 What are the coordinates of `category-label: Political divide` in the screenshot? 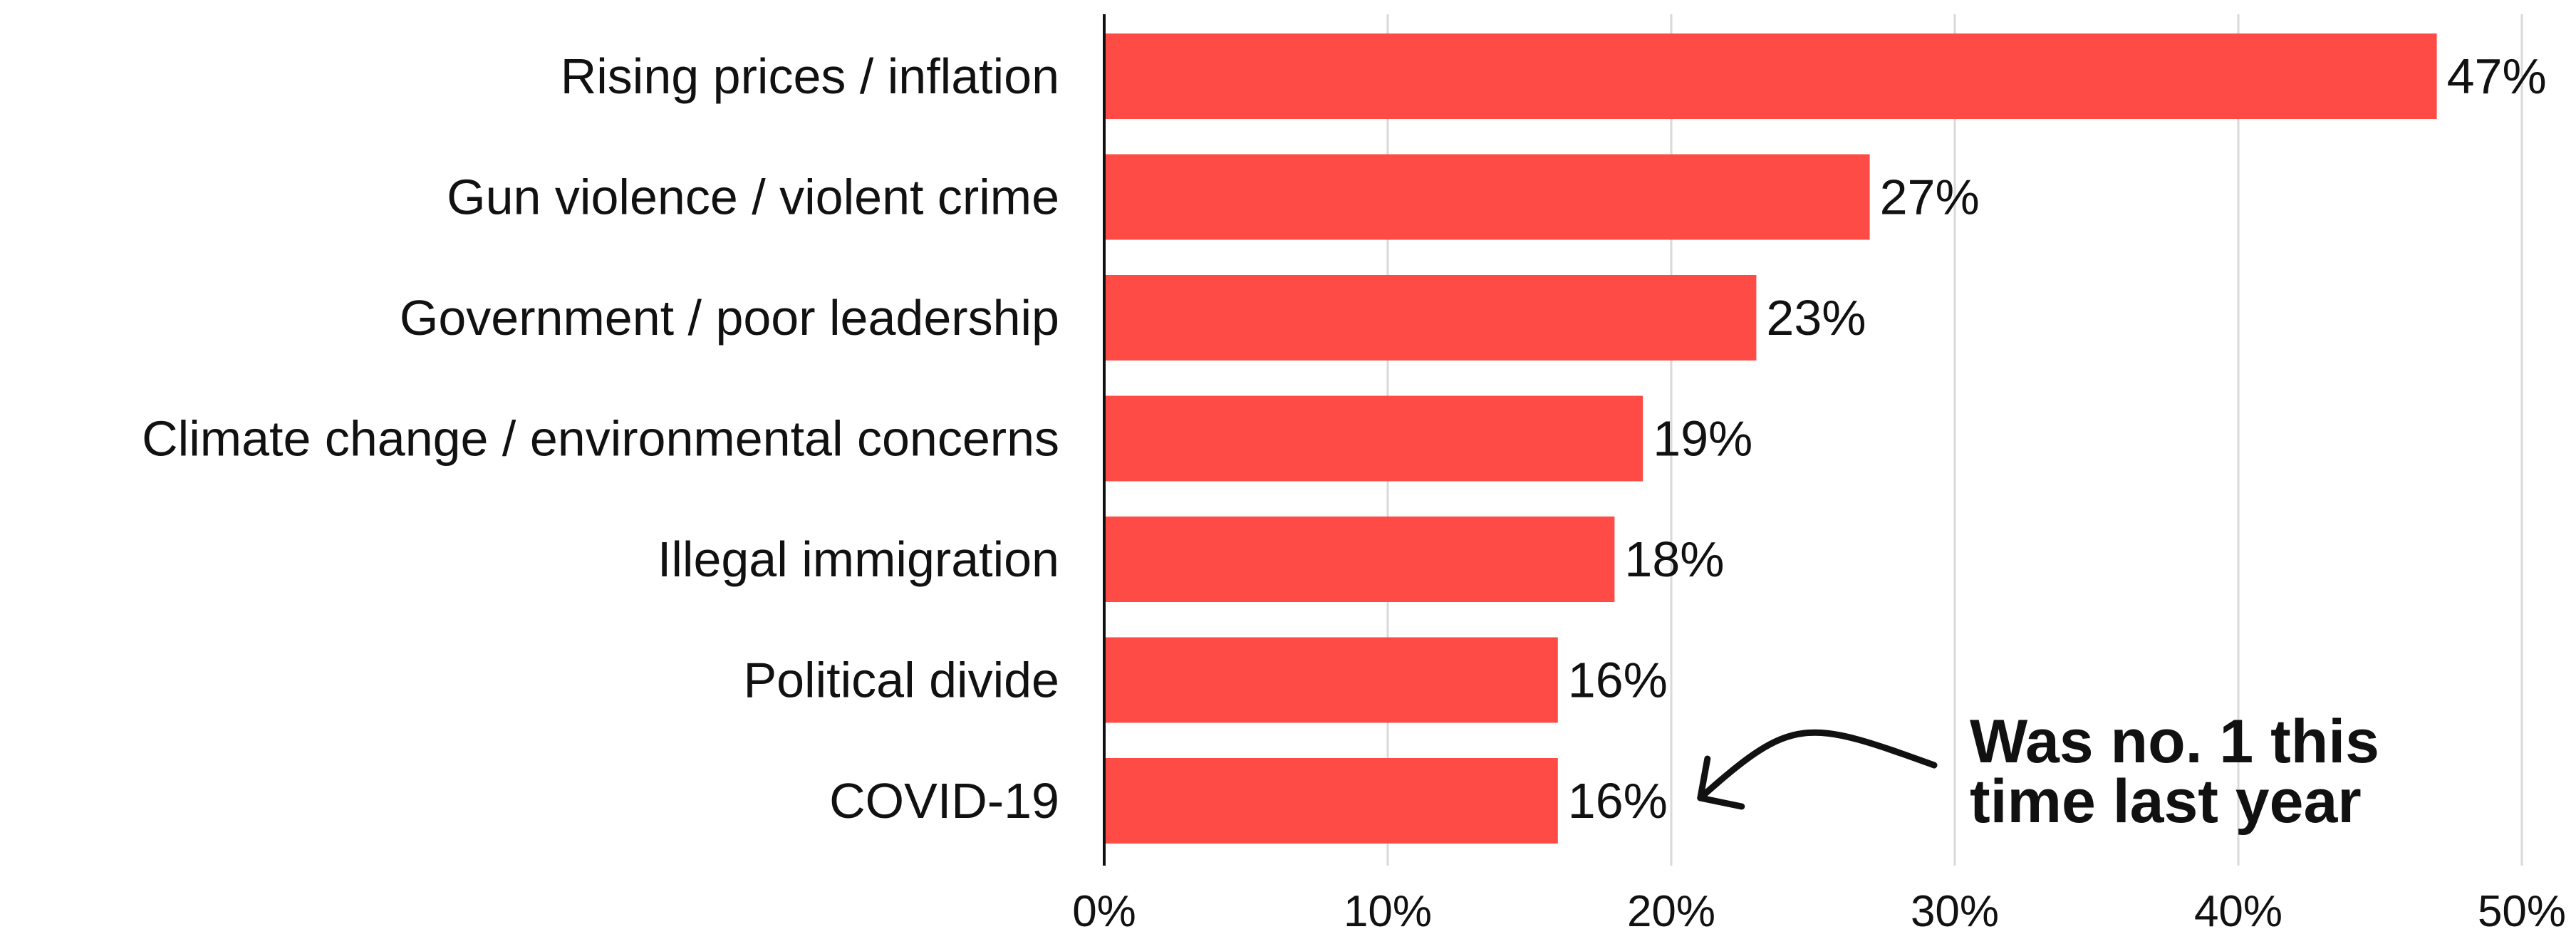 It's located at (901, 680).